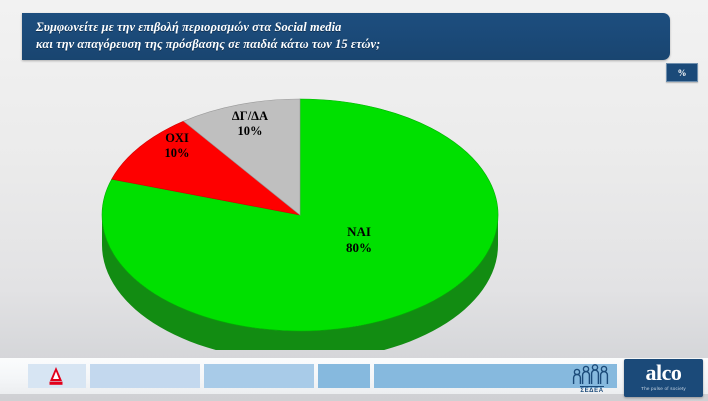 The image size is (708, 401). What do you see at coordinates (242, 157) in the screenshot?
I see `slice-dgda` at bounding box center [242, 157].